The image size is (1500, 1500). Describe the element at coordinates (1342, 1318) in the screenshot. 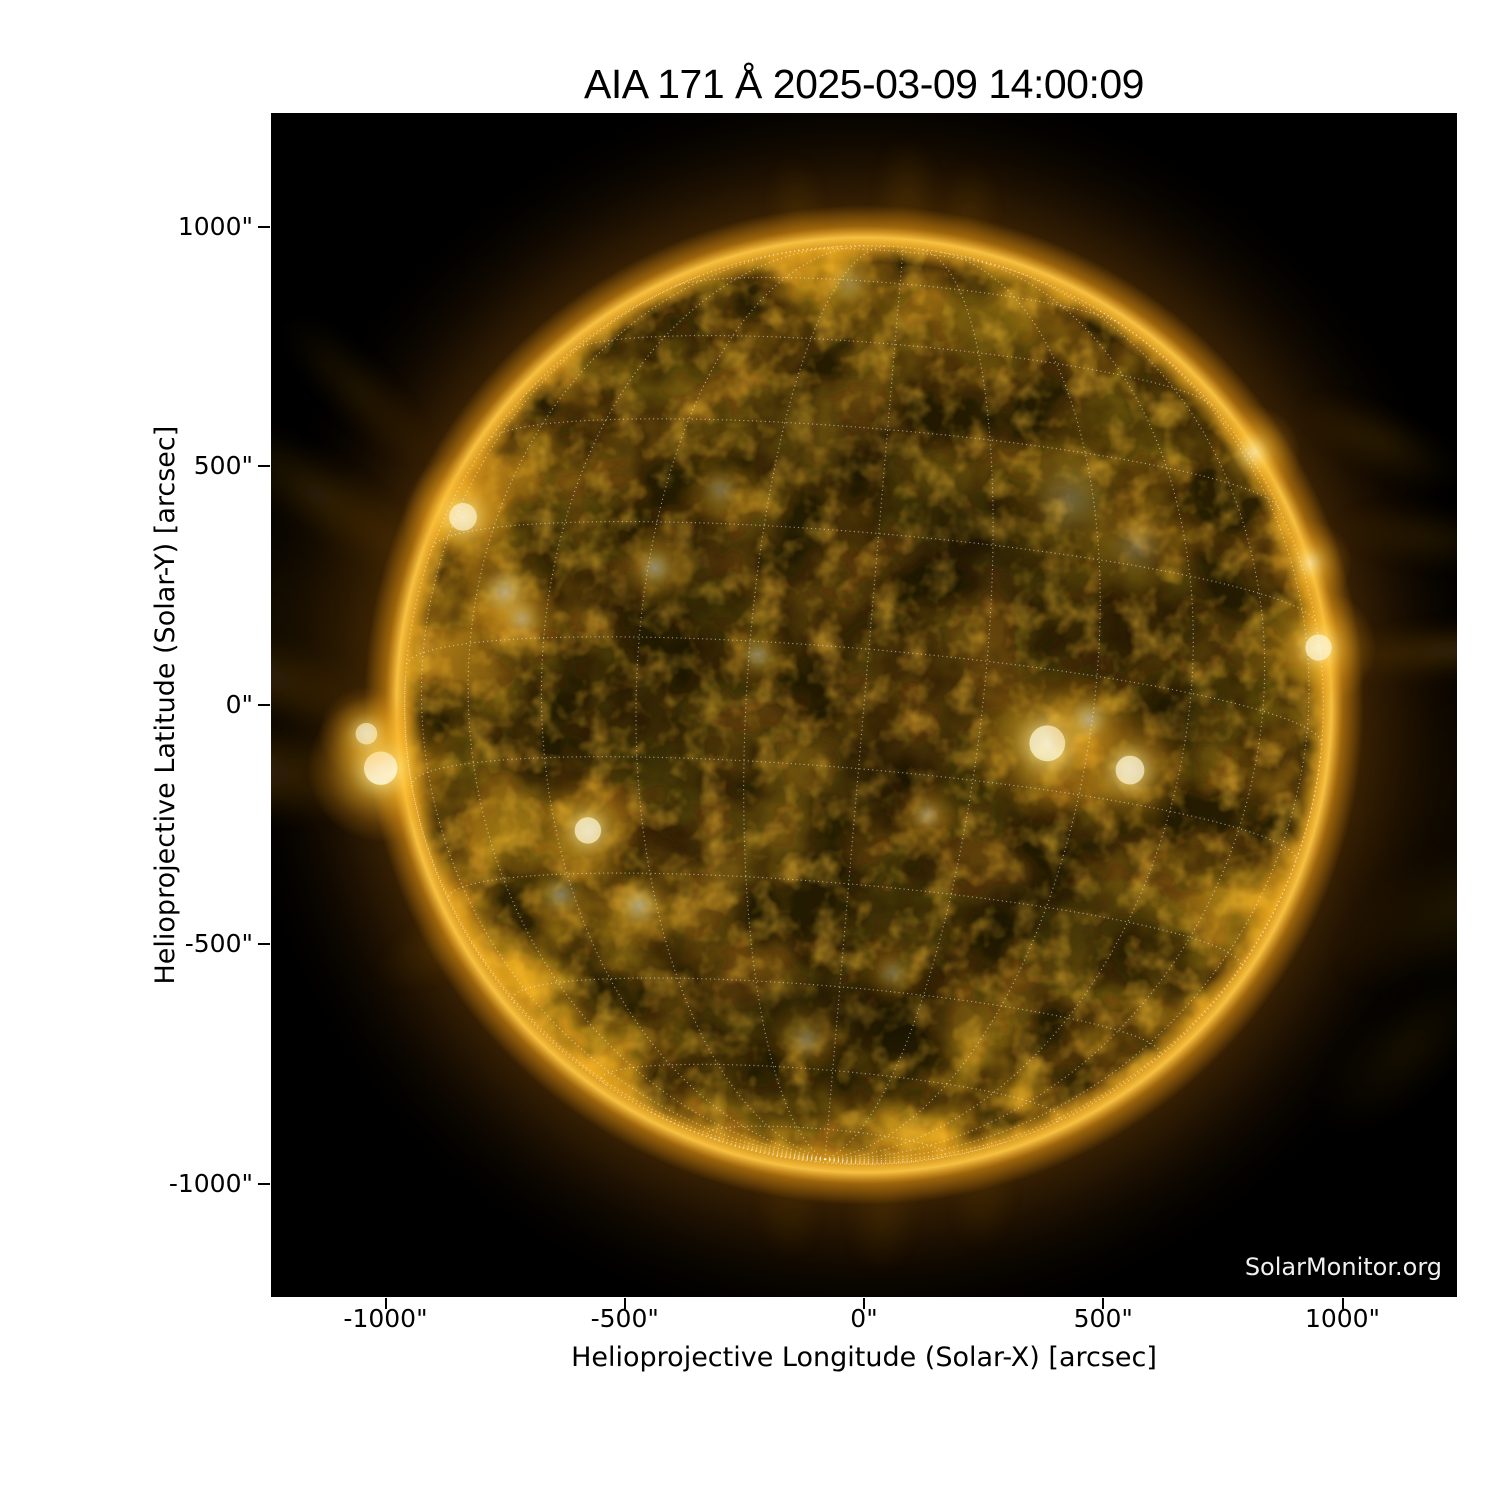

I see `x-tick-label: 1000"` at that location.